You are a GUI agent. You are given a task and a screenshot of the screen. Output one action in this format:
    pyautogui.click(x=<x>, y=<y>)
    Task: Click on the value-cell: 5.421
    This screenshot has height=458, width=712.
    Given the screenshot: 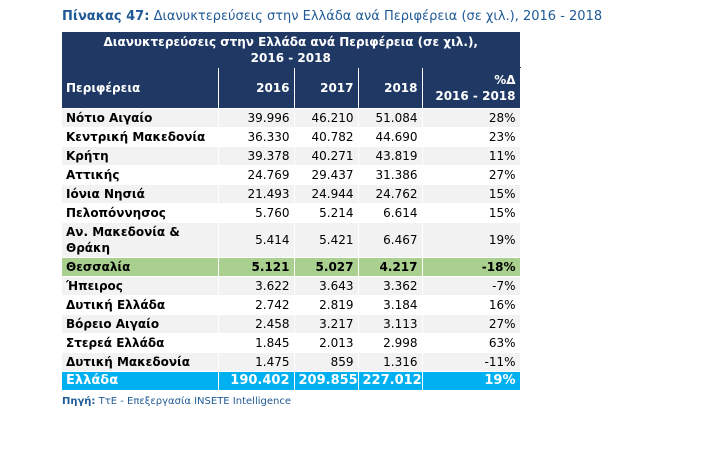 What is the action you would take?
    pyautogui.click(x=326, y=240)
    